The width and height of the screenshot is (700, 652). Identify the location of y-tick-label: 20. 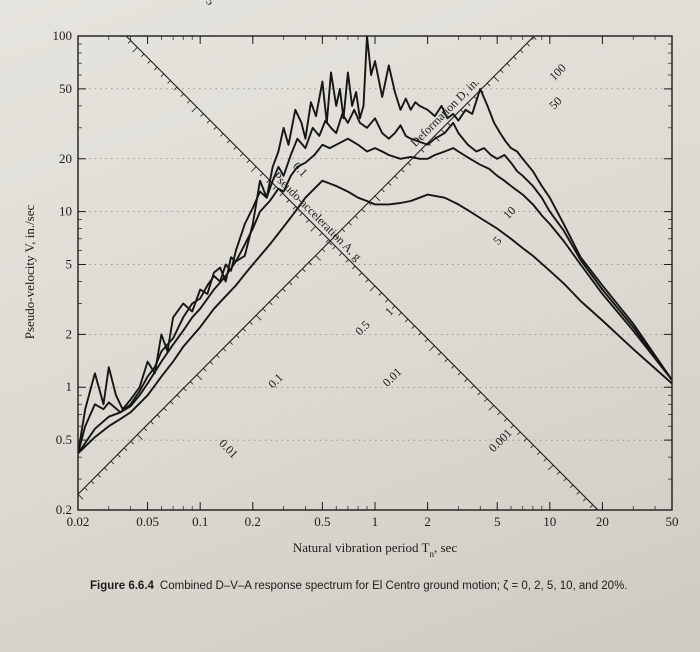
(65, 158).